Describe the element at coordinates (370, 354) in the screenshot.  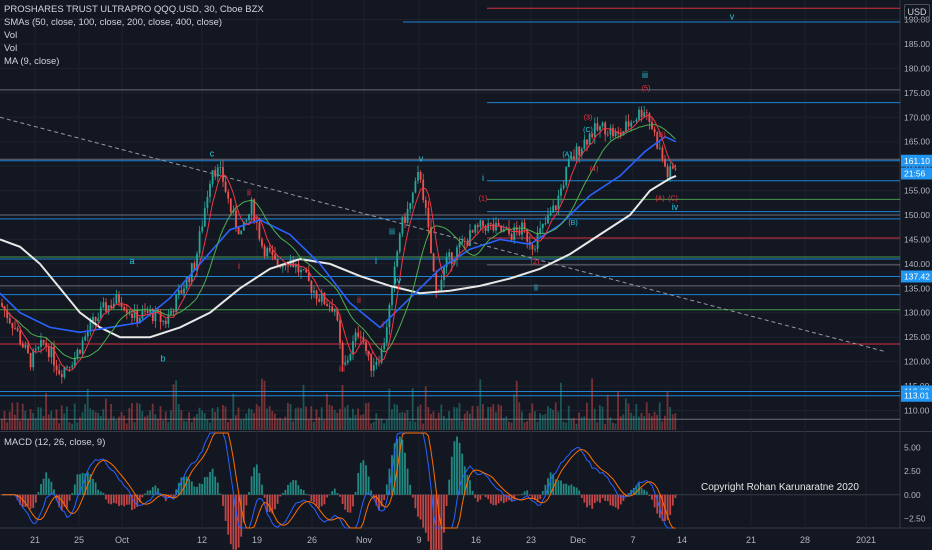
I see `wave-label: iv` at that location.